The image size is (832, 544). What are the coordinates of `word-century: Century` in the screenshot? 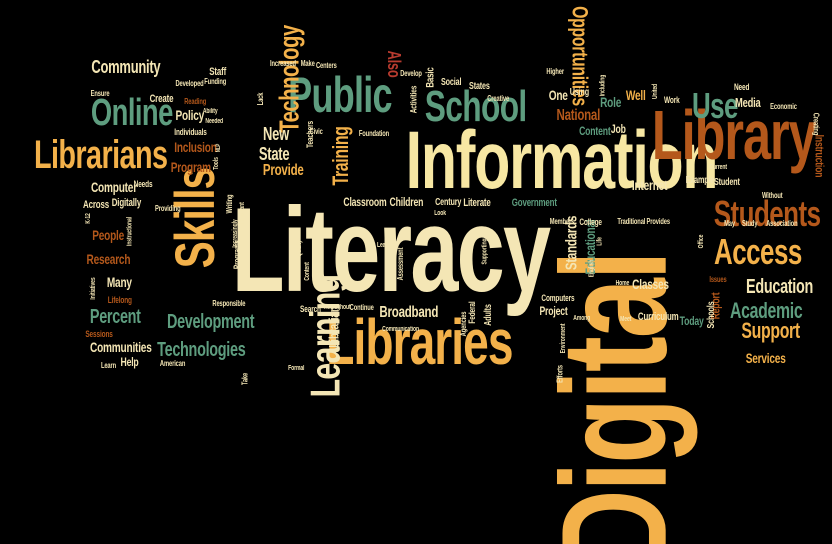 It's located at (448, 202).